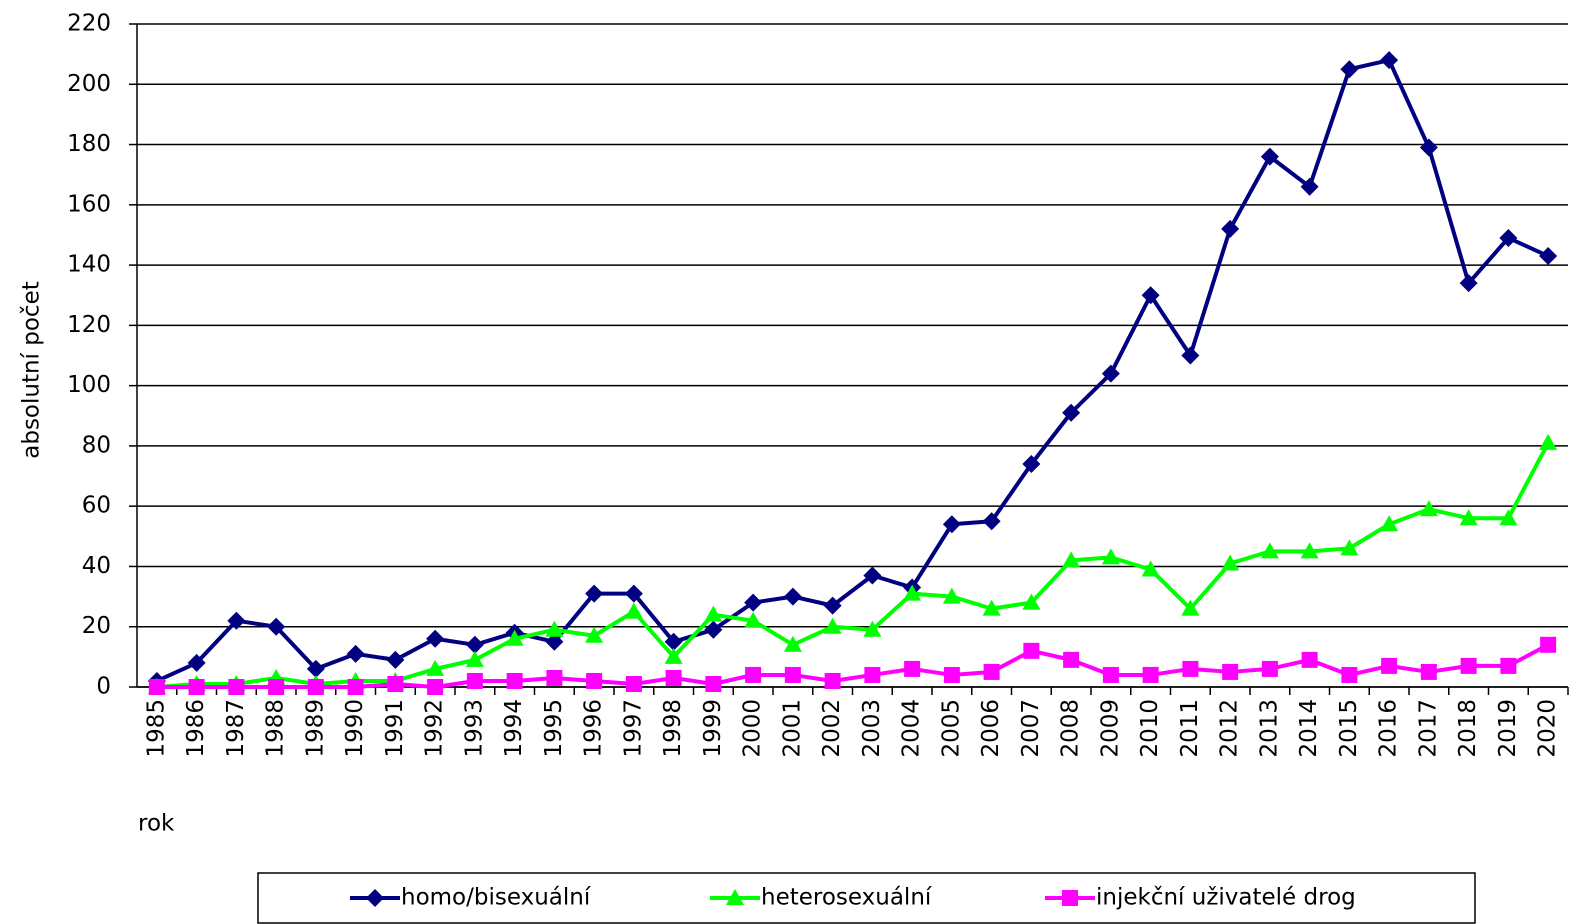  Describe the element at coordinates (912, 728) in the screenshot. I see `x-tick-label: 2004` at that location.